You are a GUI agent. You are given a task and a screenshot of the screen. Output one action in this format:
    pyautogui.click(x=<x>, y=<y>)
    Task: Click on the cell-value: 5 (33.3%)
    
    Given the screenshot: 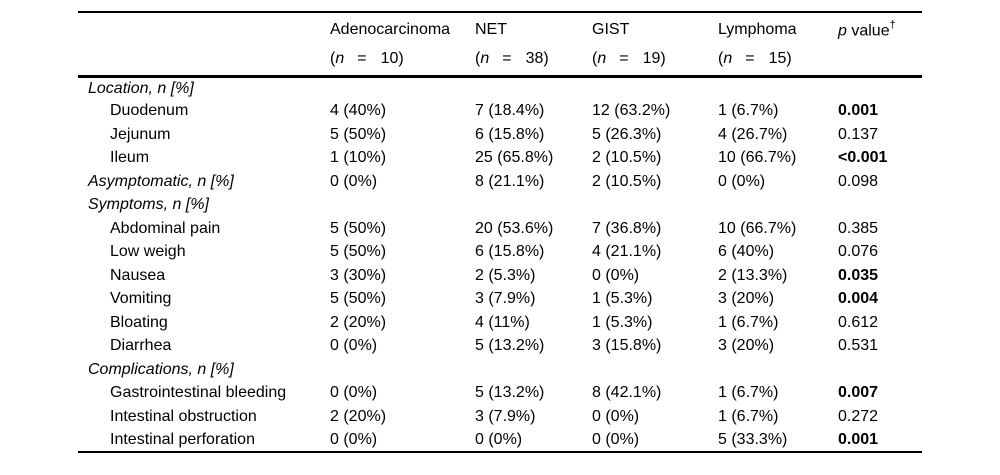 What is the action you would take?
    pyautogui.click(x=753, y=439)
    